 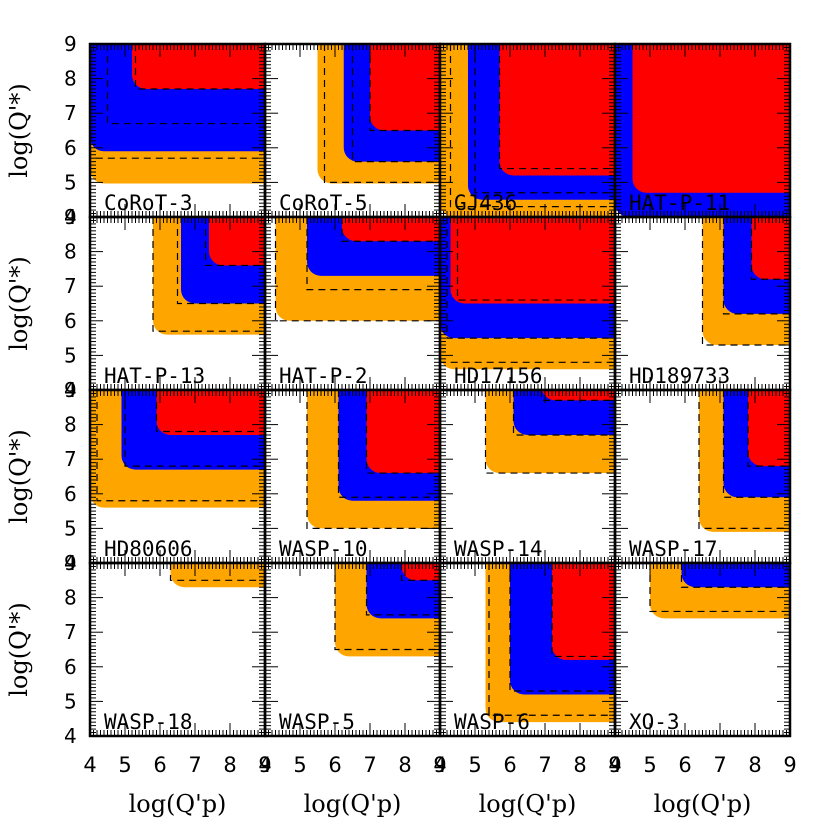 I want to click on panel-name: WASP-5, so click(x=317, y=722).